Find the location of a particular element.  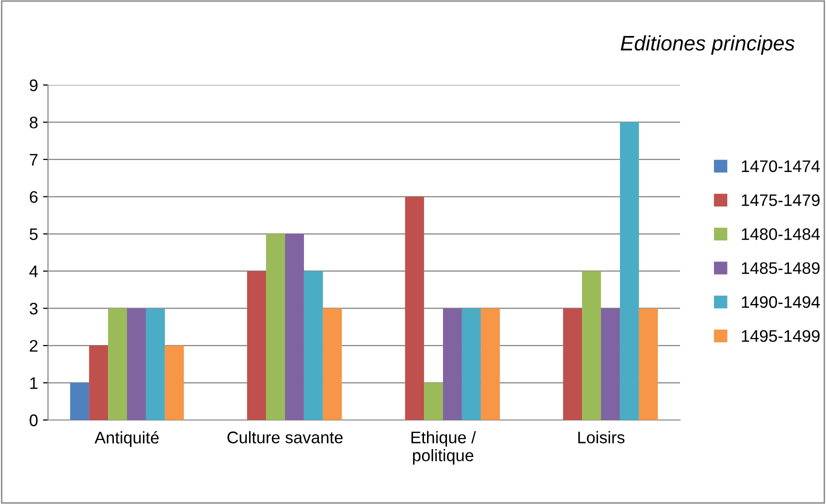

y-tick-label: 9 is located at coordinates (34, 85).